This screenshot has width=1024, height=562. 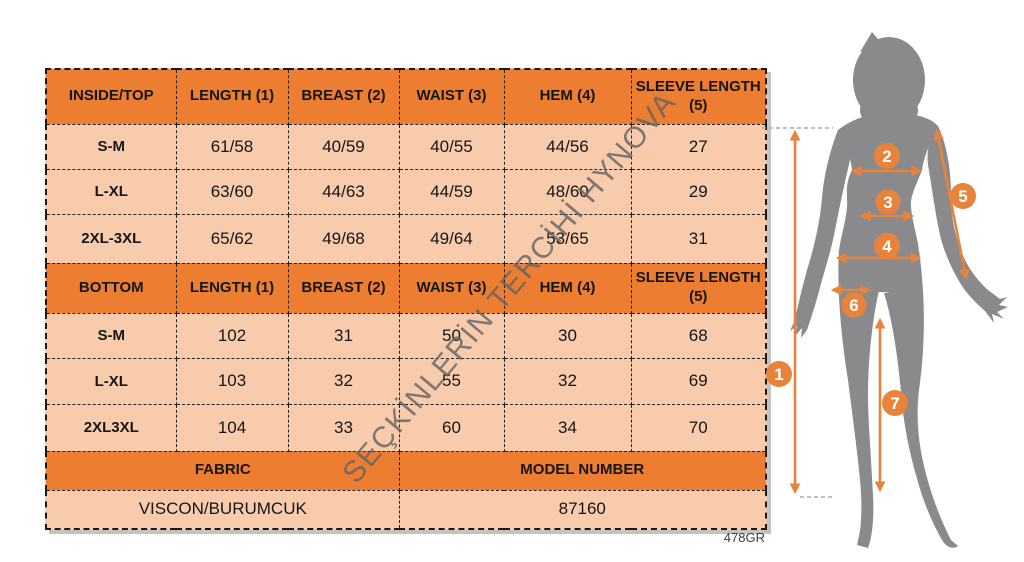 I want to click on size-cell: 60, so click(x=451, y=427).